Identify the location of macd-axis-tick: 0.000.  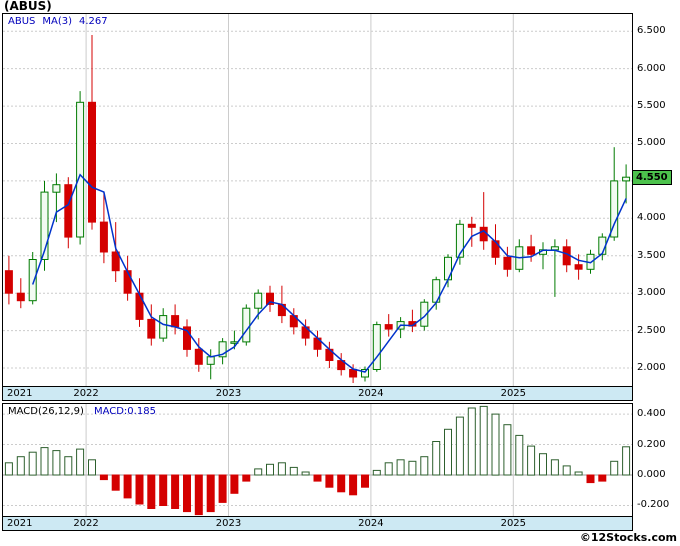
(651, 474).